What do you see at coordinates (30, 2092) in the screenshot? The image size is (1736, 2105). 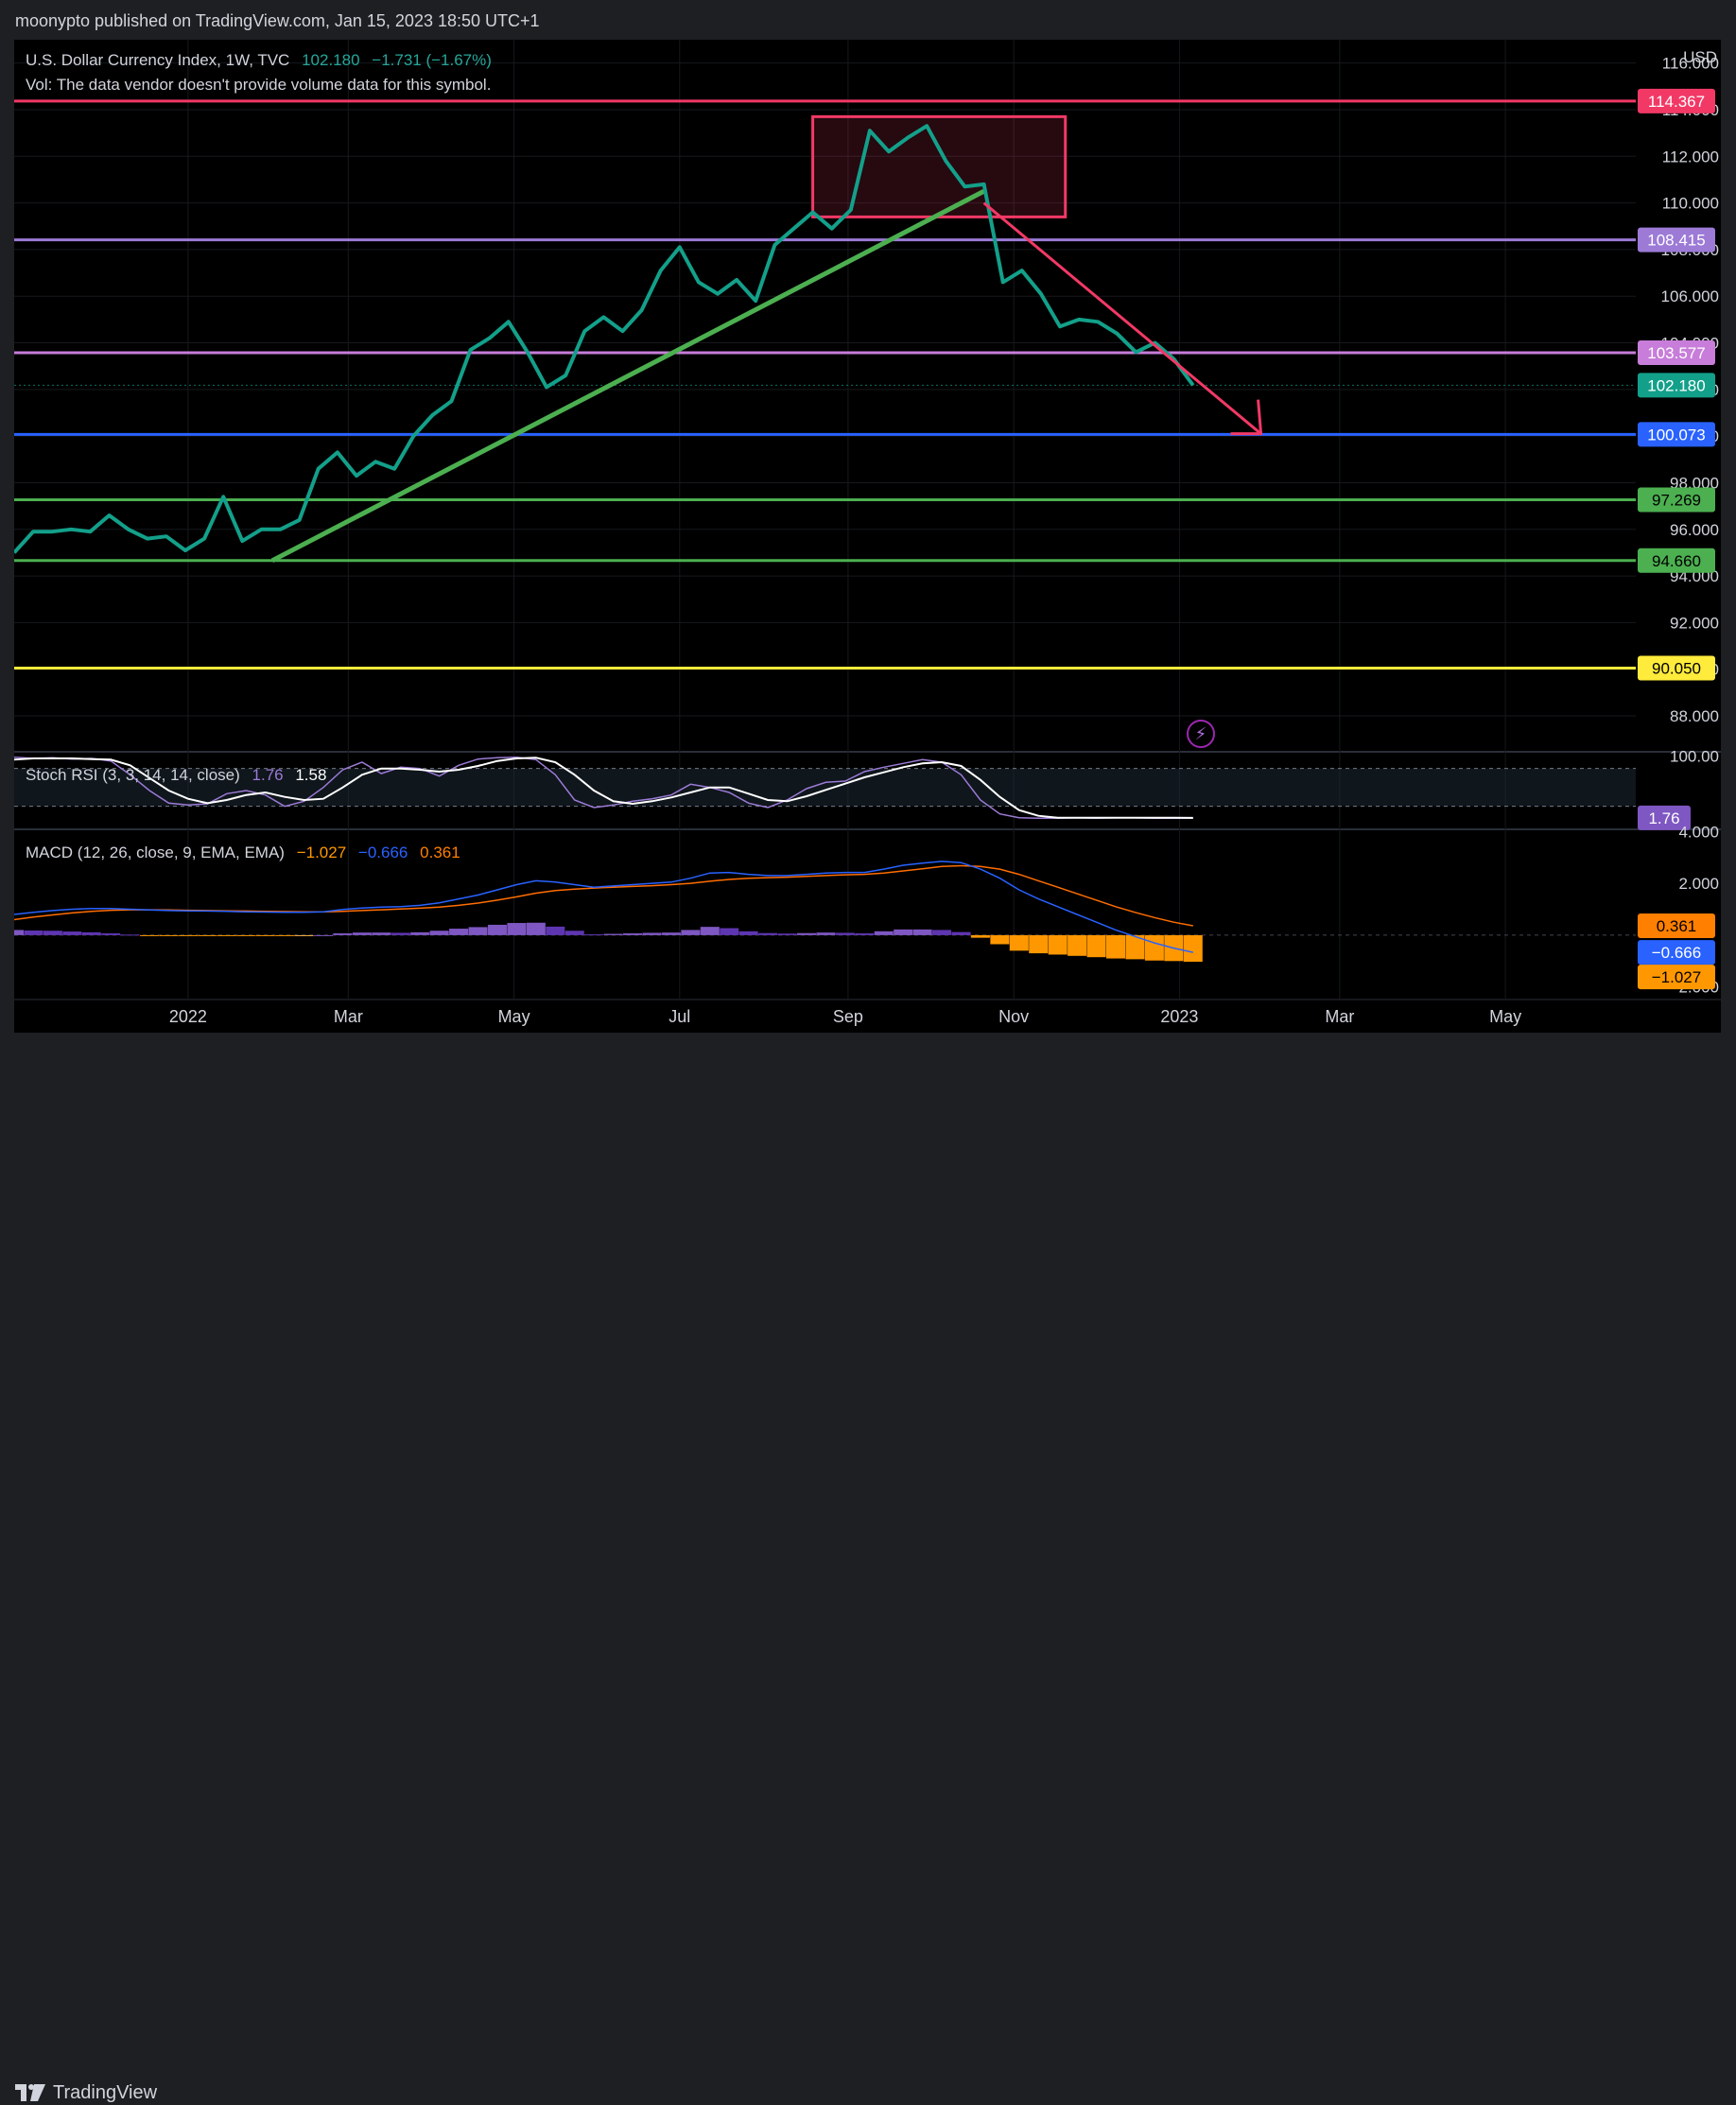 I see `tradingview-logo-icon` at bounding box center [30, 2092].